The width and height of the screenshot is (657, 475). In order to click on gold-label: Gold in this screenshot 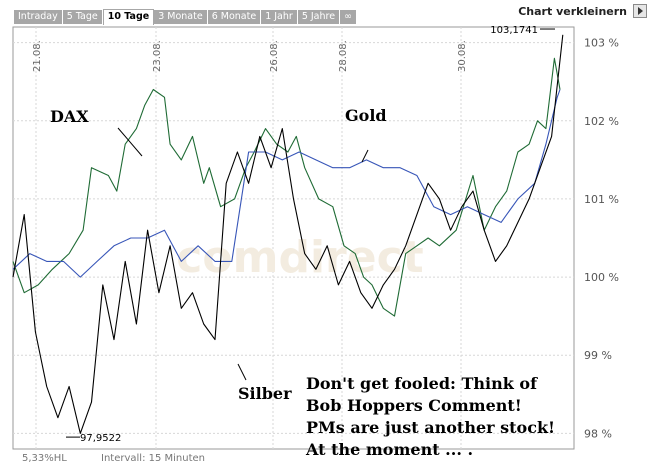, I will do `click(366, 115)`.